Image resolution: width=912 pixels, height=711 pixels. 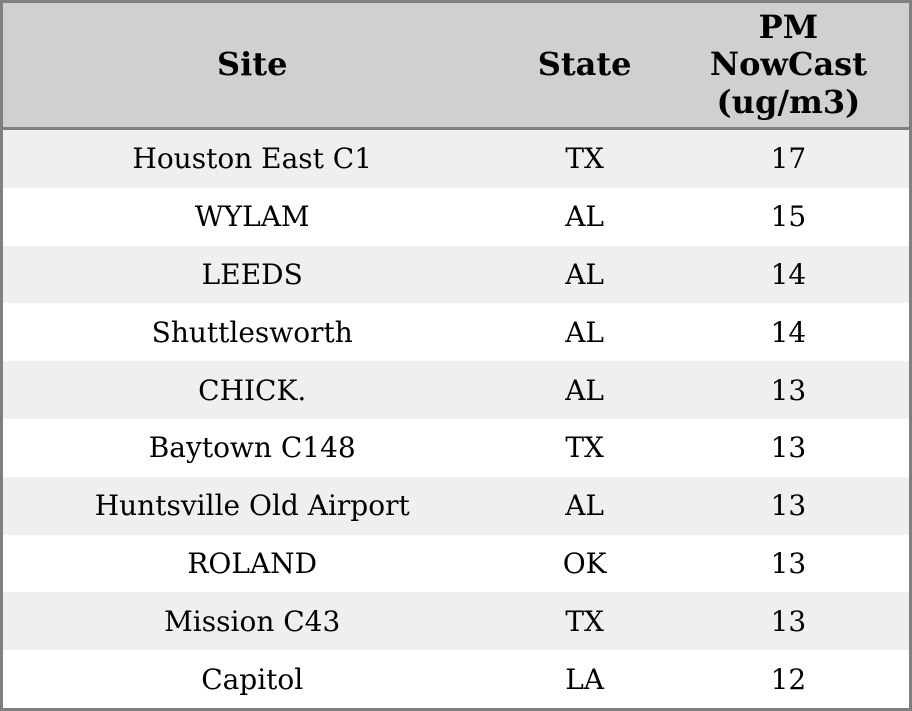 I want to click on table-row: Mission C43 TX 13, so click(x=456, y=621).